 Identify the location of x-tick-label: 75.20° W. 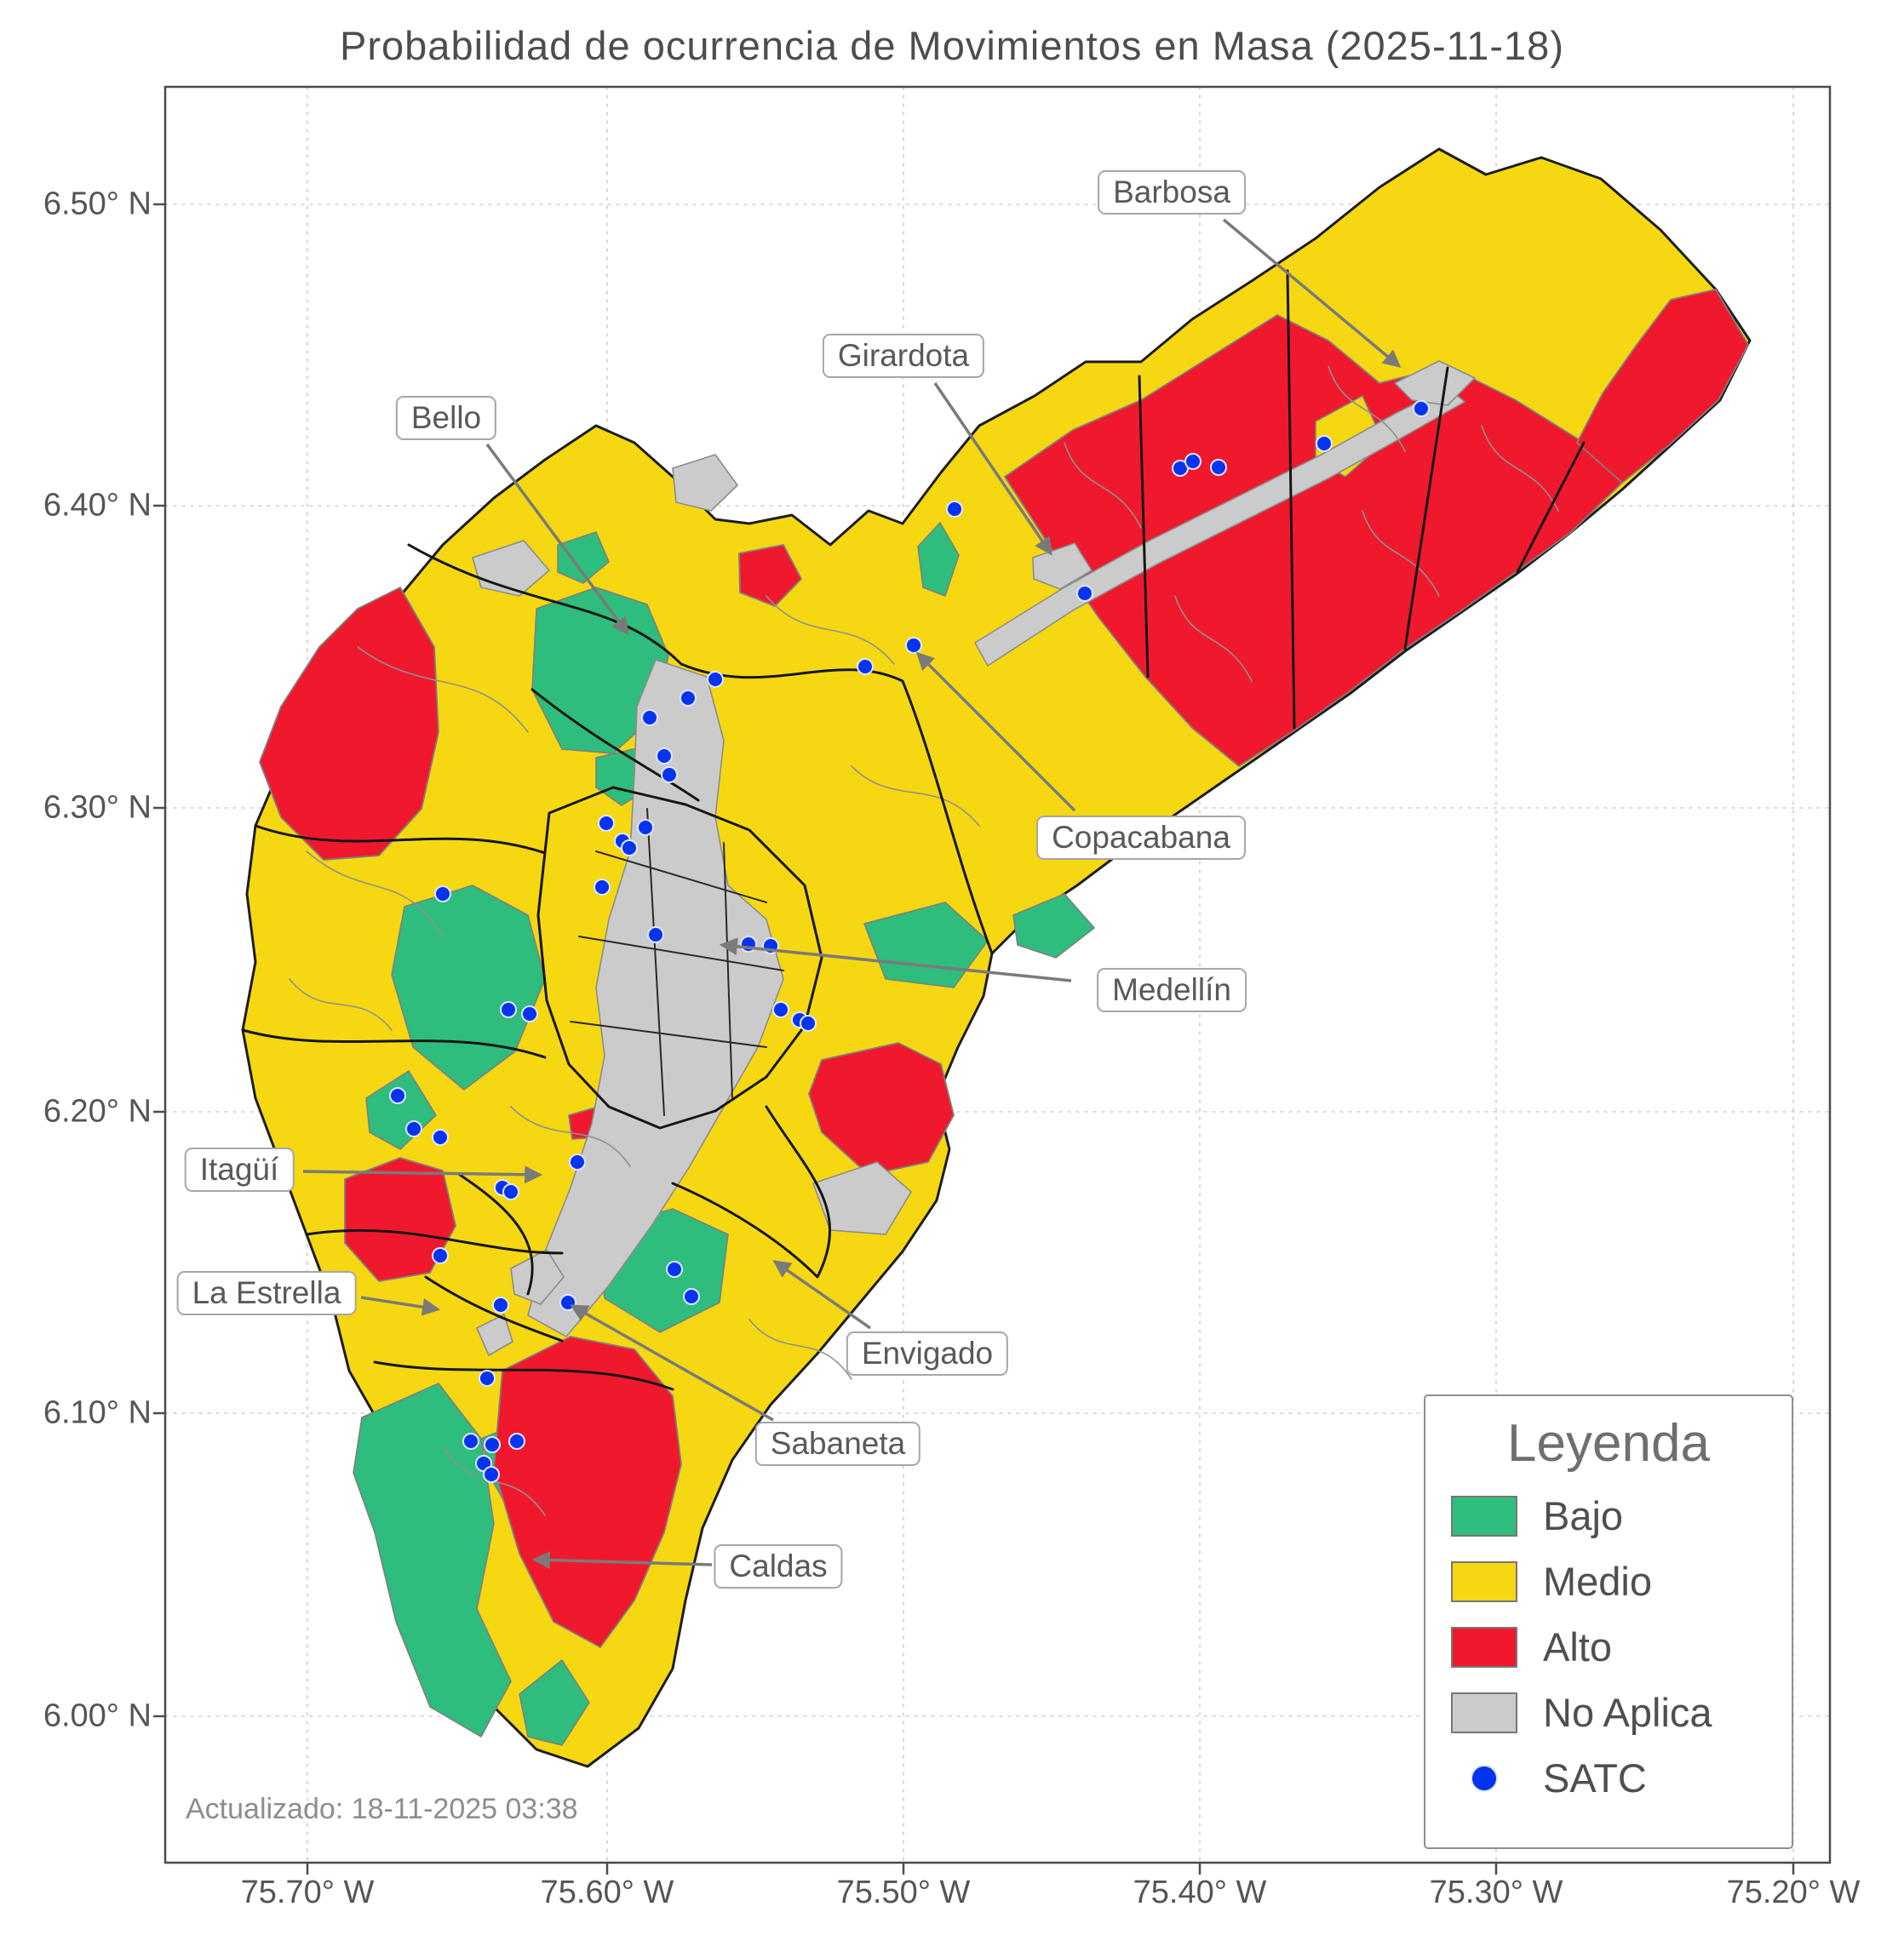
(1794, 1893).